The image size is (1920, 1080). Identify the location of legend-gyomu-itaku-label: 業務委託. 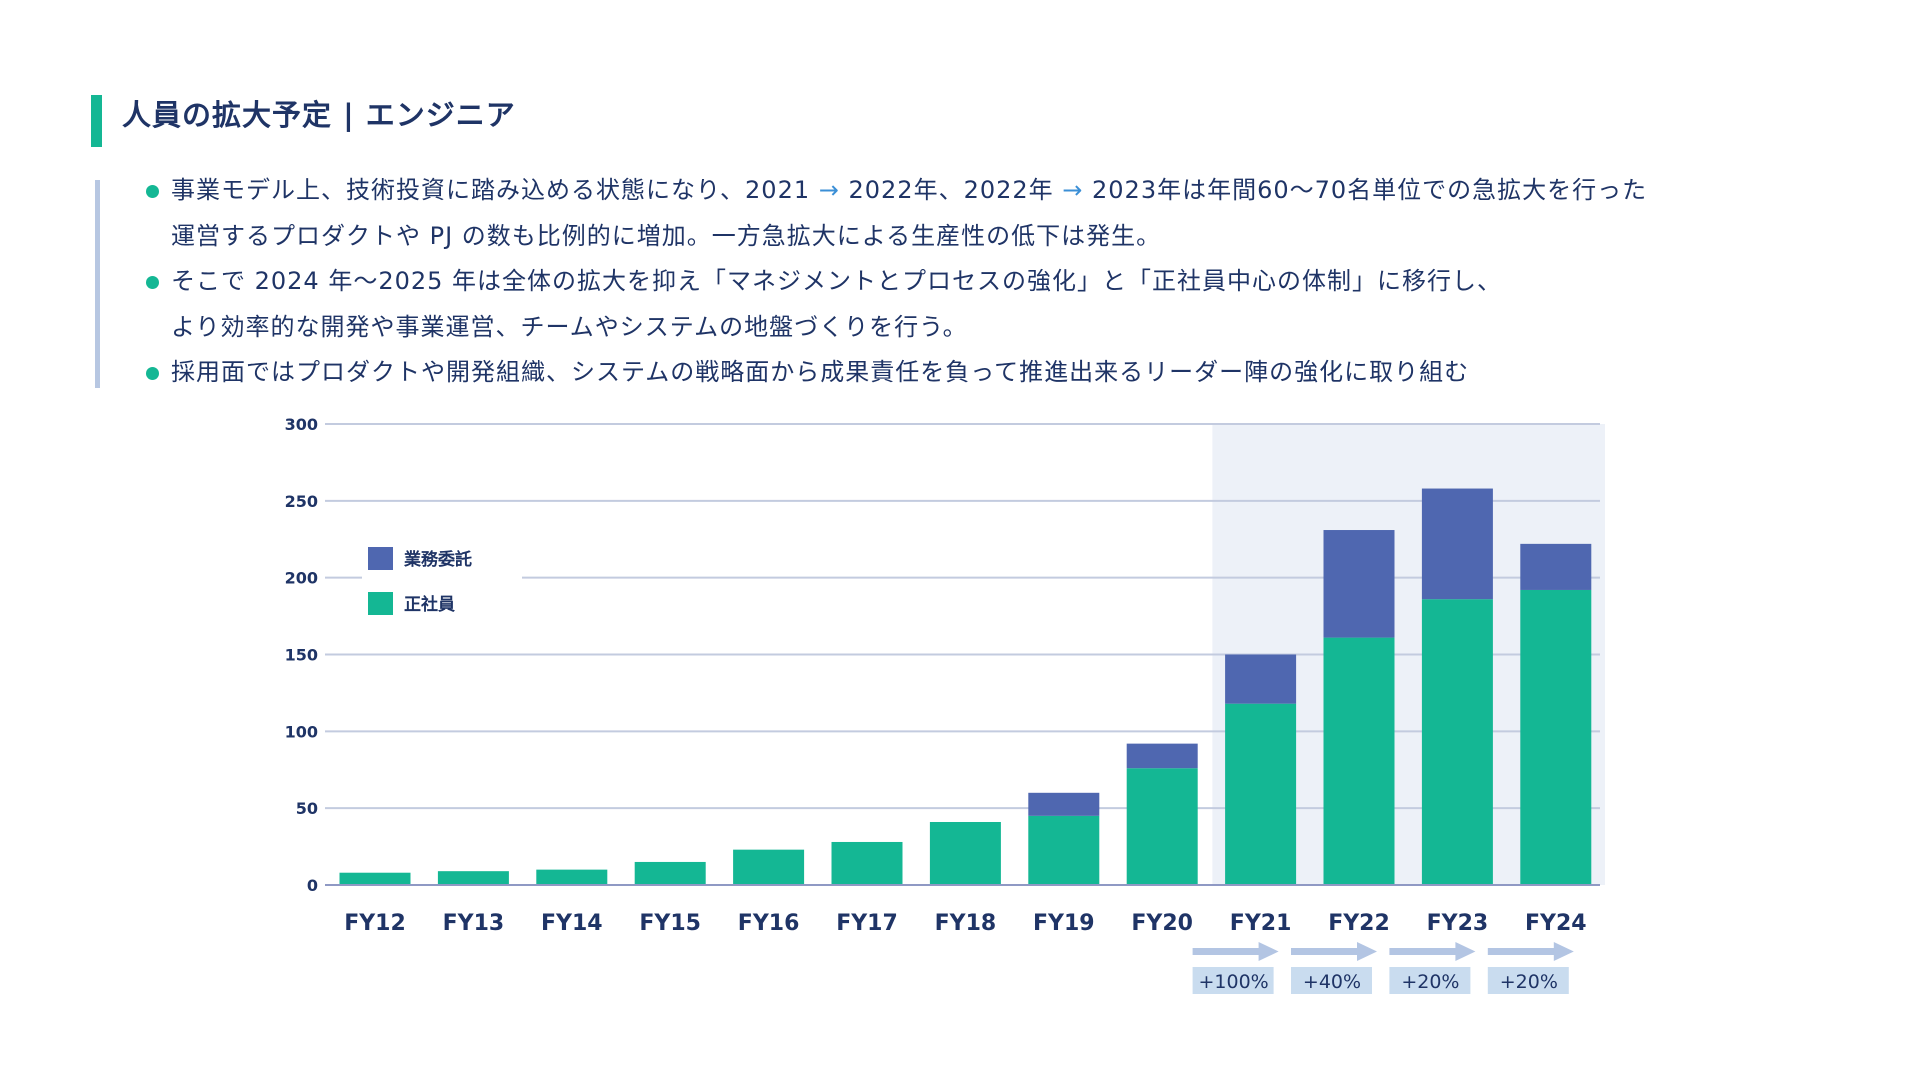
(438, 559).